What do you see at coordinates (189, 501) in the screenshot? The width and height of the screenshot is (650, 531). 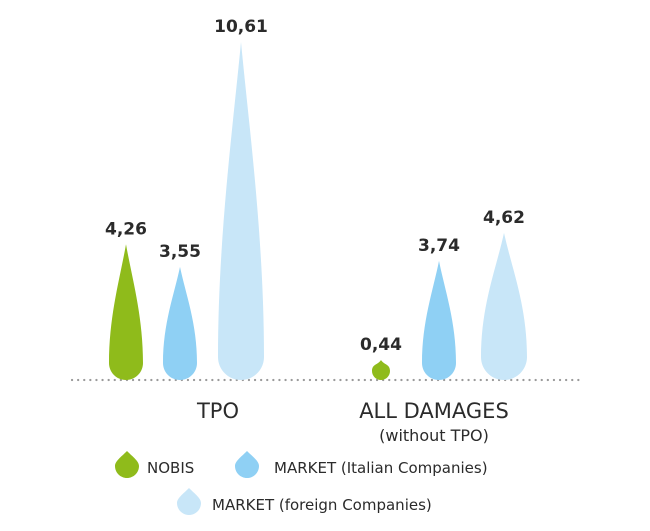 I see `legend-swatch-market-foreign` at bounding box center [189, 501].